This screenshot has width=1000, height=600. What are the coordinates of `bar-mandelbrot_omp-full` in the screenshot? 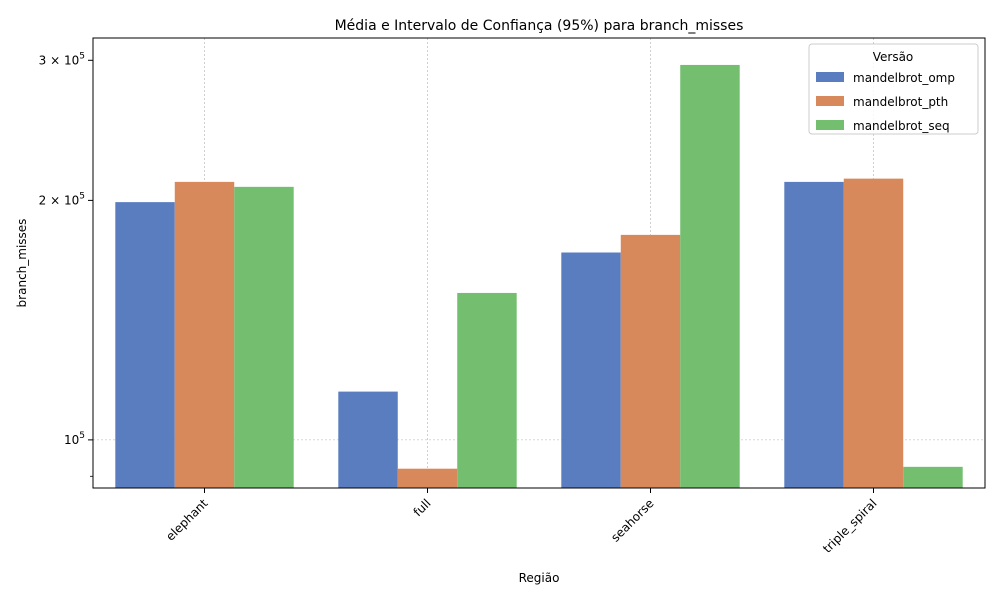 It's located at (368, 439).